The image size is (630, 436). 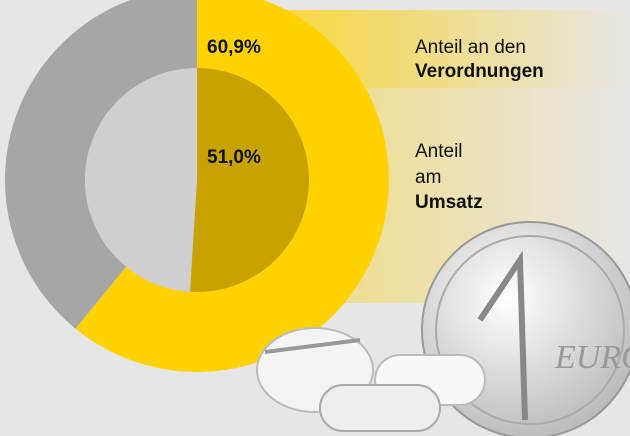 What do you see at coordinates (249, 180) in the screenshot?
I see `slice` at bounding box center [249, 180].